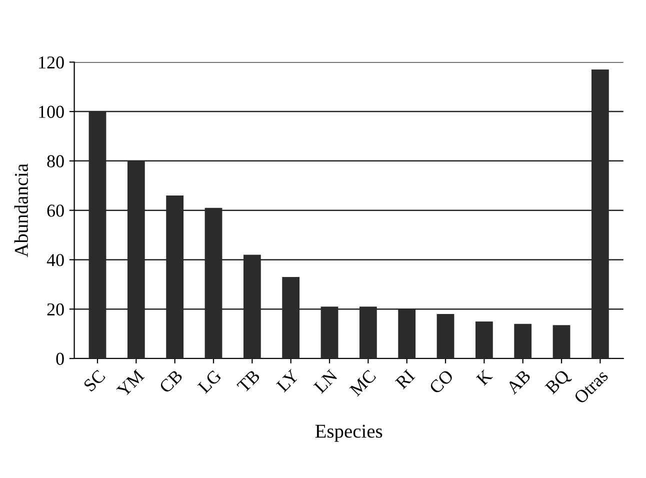 The image size is (646, 478). I want to click on y-tick-label: 40, so click(55, 260).